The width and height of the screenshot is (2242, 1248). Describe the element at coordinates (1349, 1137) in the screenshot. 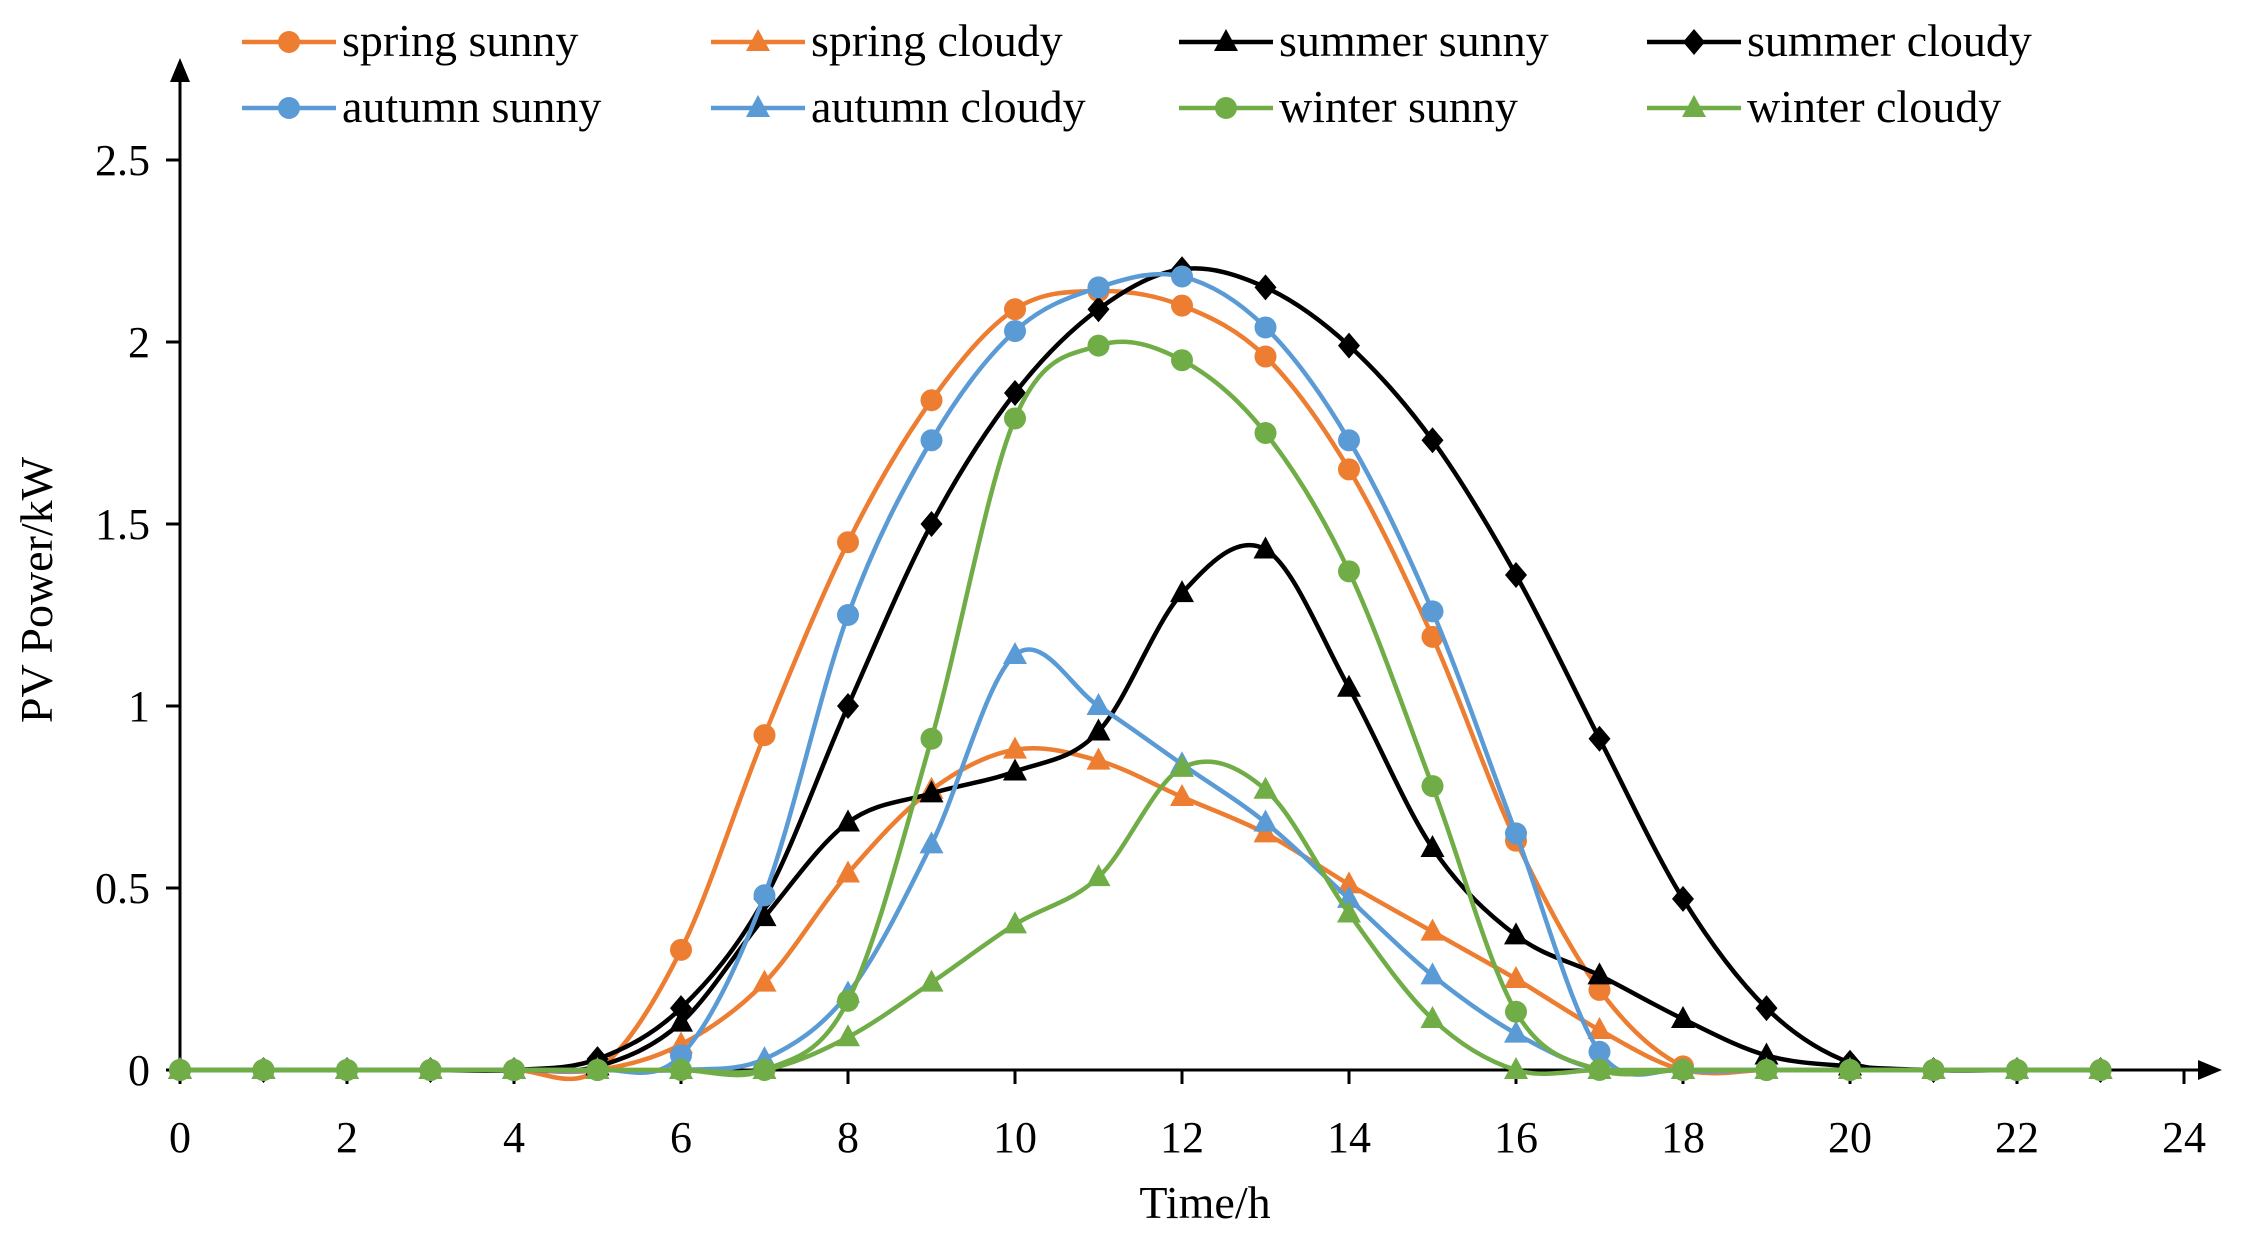

I see `x-tick-label: 14` at that location.